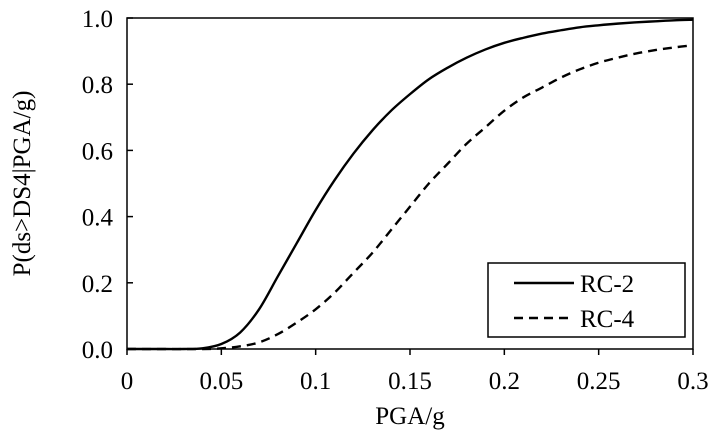 This screenshot has width=717, height=439. I want to click on x-axis-ticks: 0 0.05 0.1 0.15 0.2 0.25 0.3, so click(415, 372).